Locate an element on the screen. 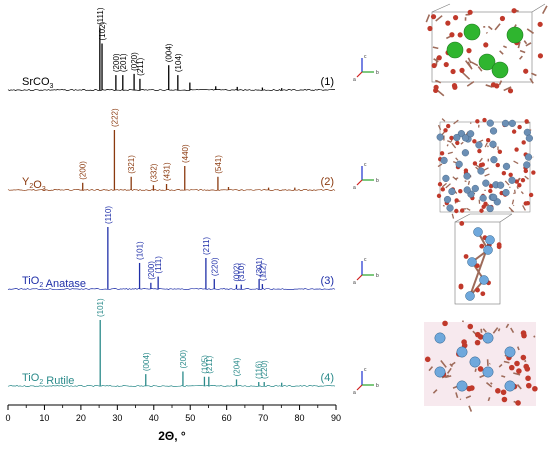 The image size is (550, 450). x-axis: 0 10 20 30 40 50 60 70 80 90 2Θ, ° is located at coordinates (173, 423).